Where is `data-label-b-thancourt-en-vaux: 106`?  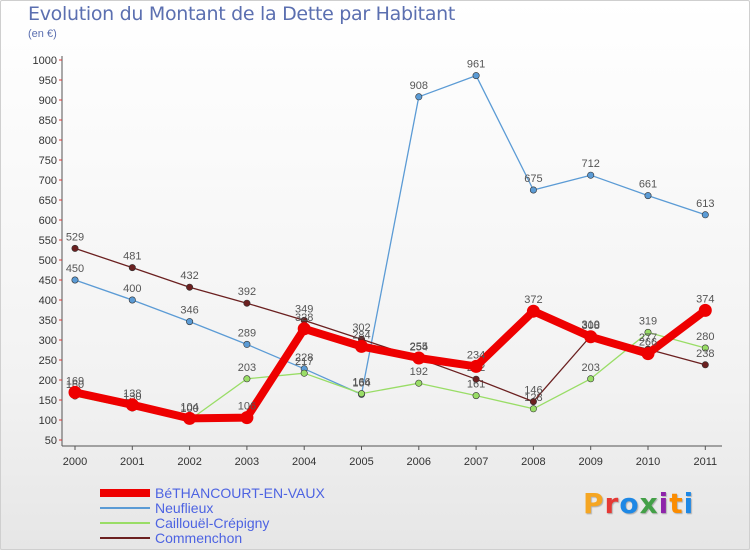
data-label-b-thancourt-en-vaux: 106 is located at coordinates (247, 407).